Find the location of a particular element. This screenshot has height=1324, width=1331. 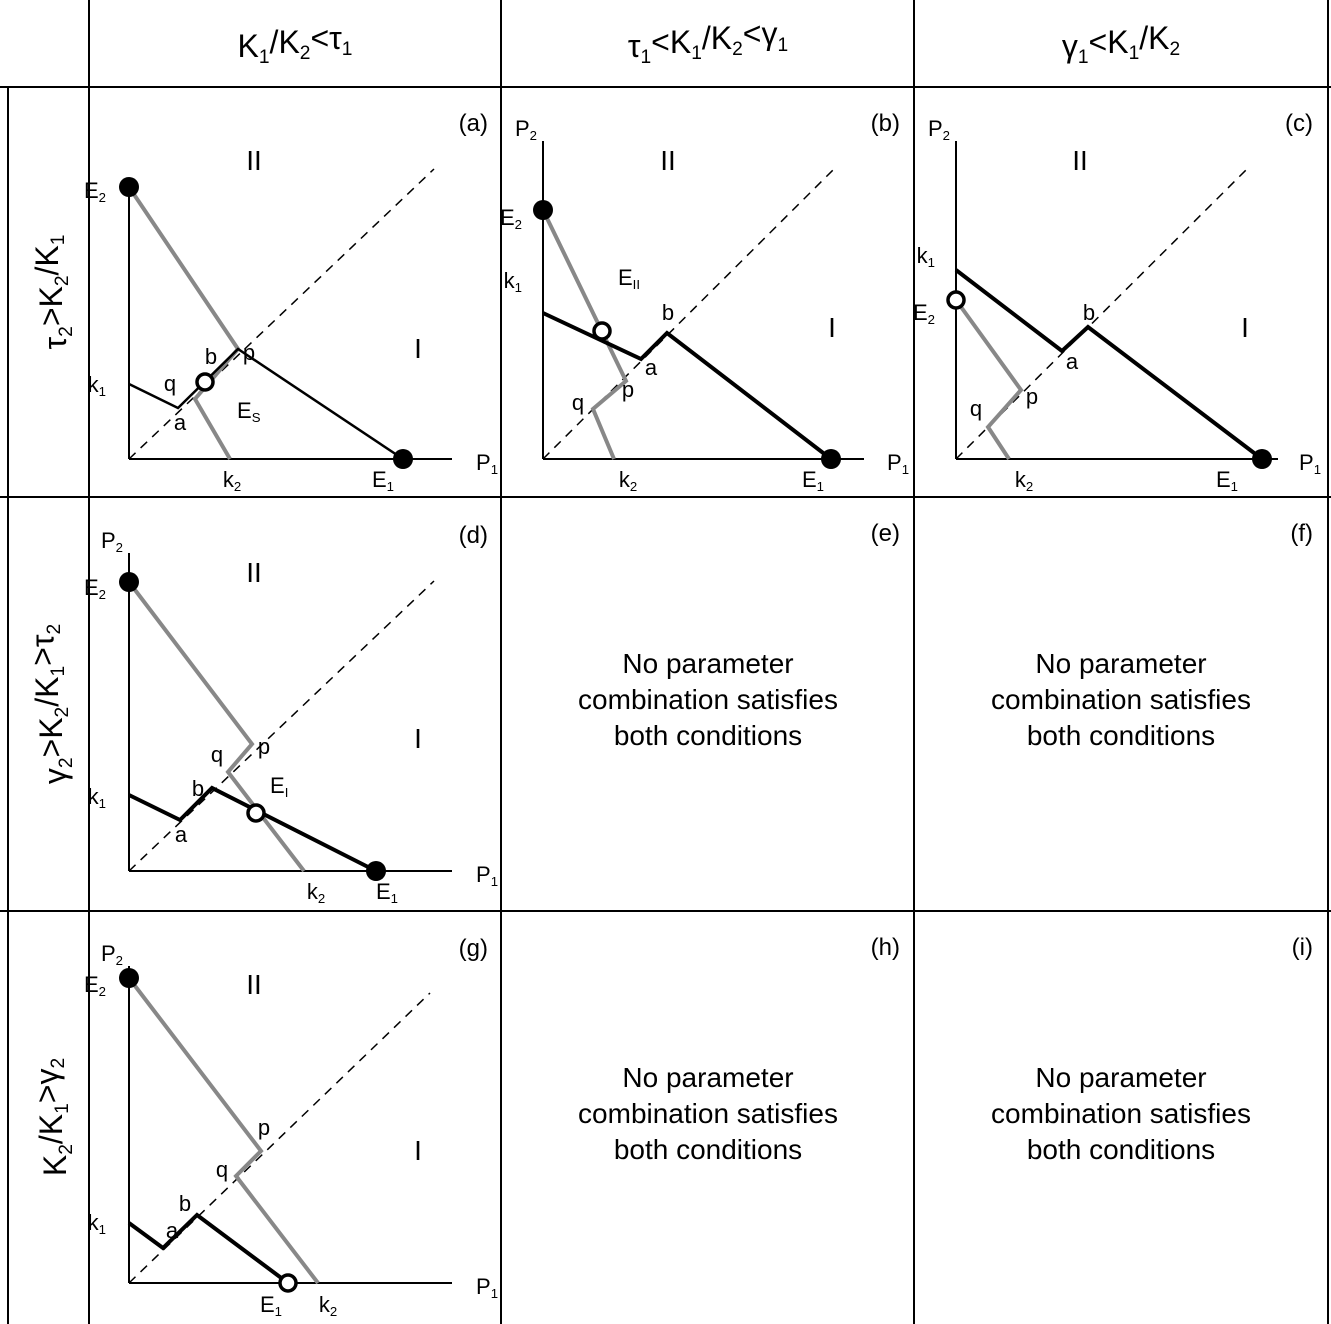

column-header: γ1​<K1​/K2​ is located at coordinates (1121, 44).